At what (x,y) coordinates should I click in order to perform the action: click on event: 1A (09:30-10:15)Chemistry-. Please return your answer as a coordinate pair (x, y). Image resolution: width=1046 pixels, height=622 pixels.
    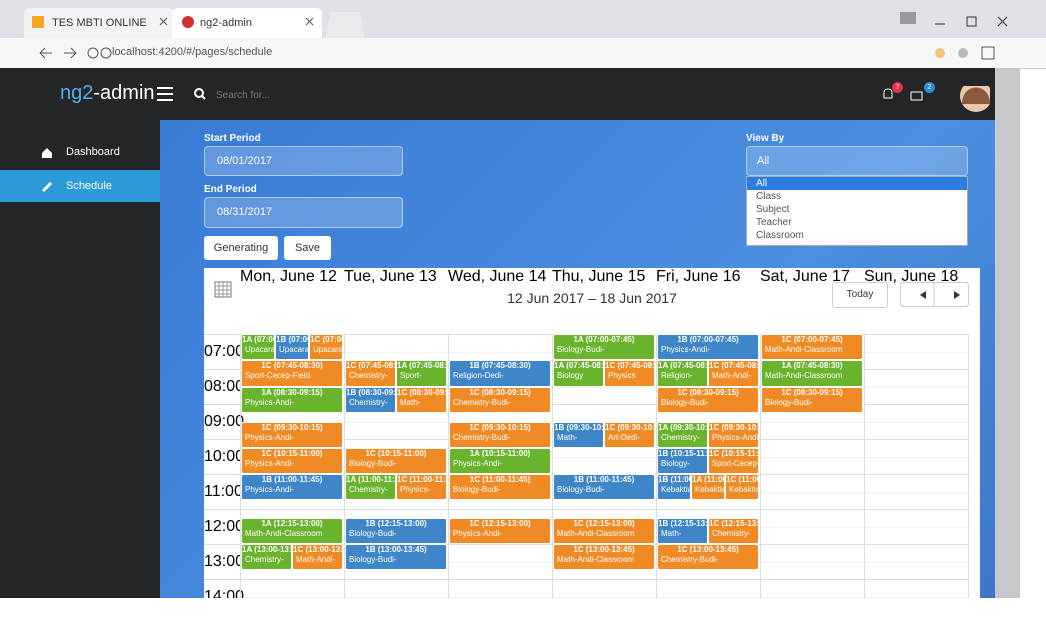
    Looking at the image, I should click on (682, 434).